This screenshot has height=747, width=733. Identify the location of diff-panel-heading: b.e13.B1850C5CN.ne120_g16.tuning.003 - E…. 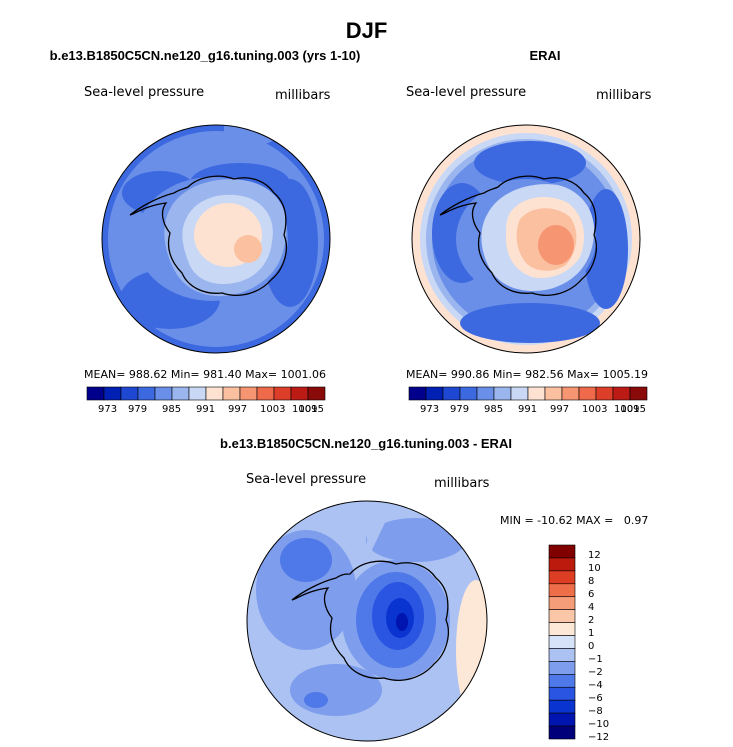
(366, 443).